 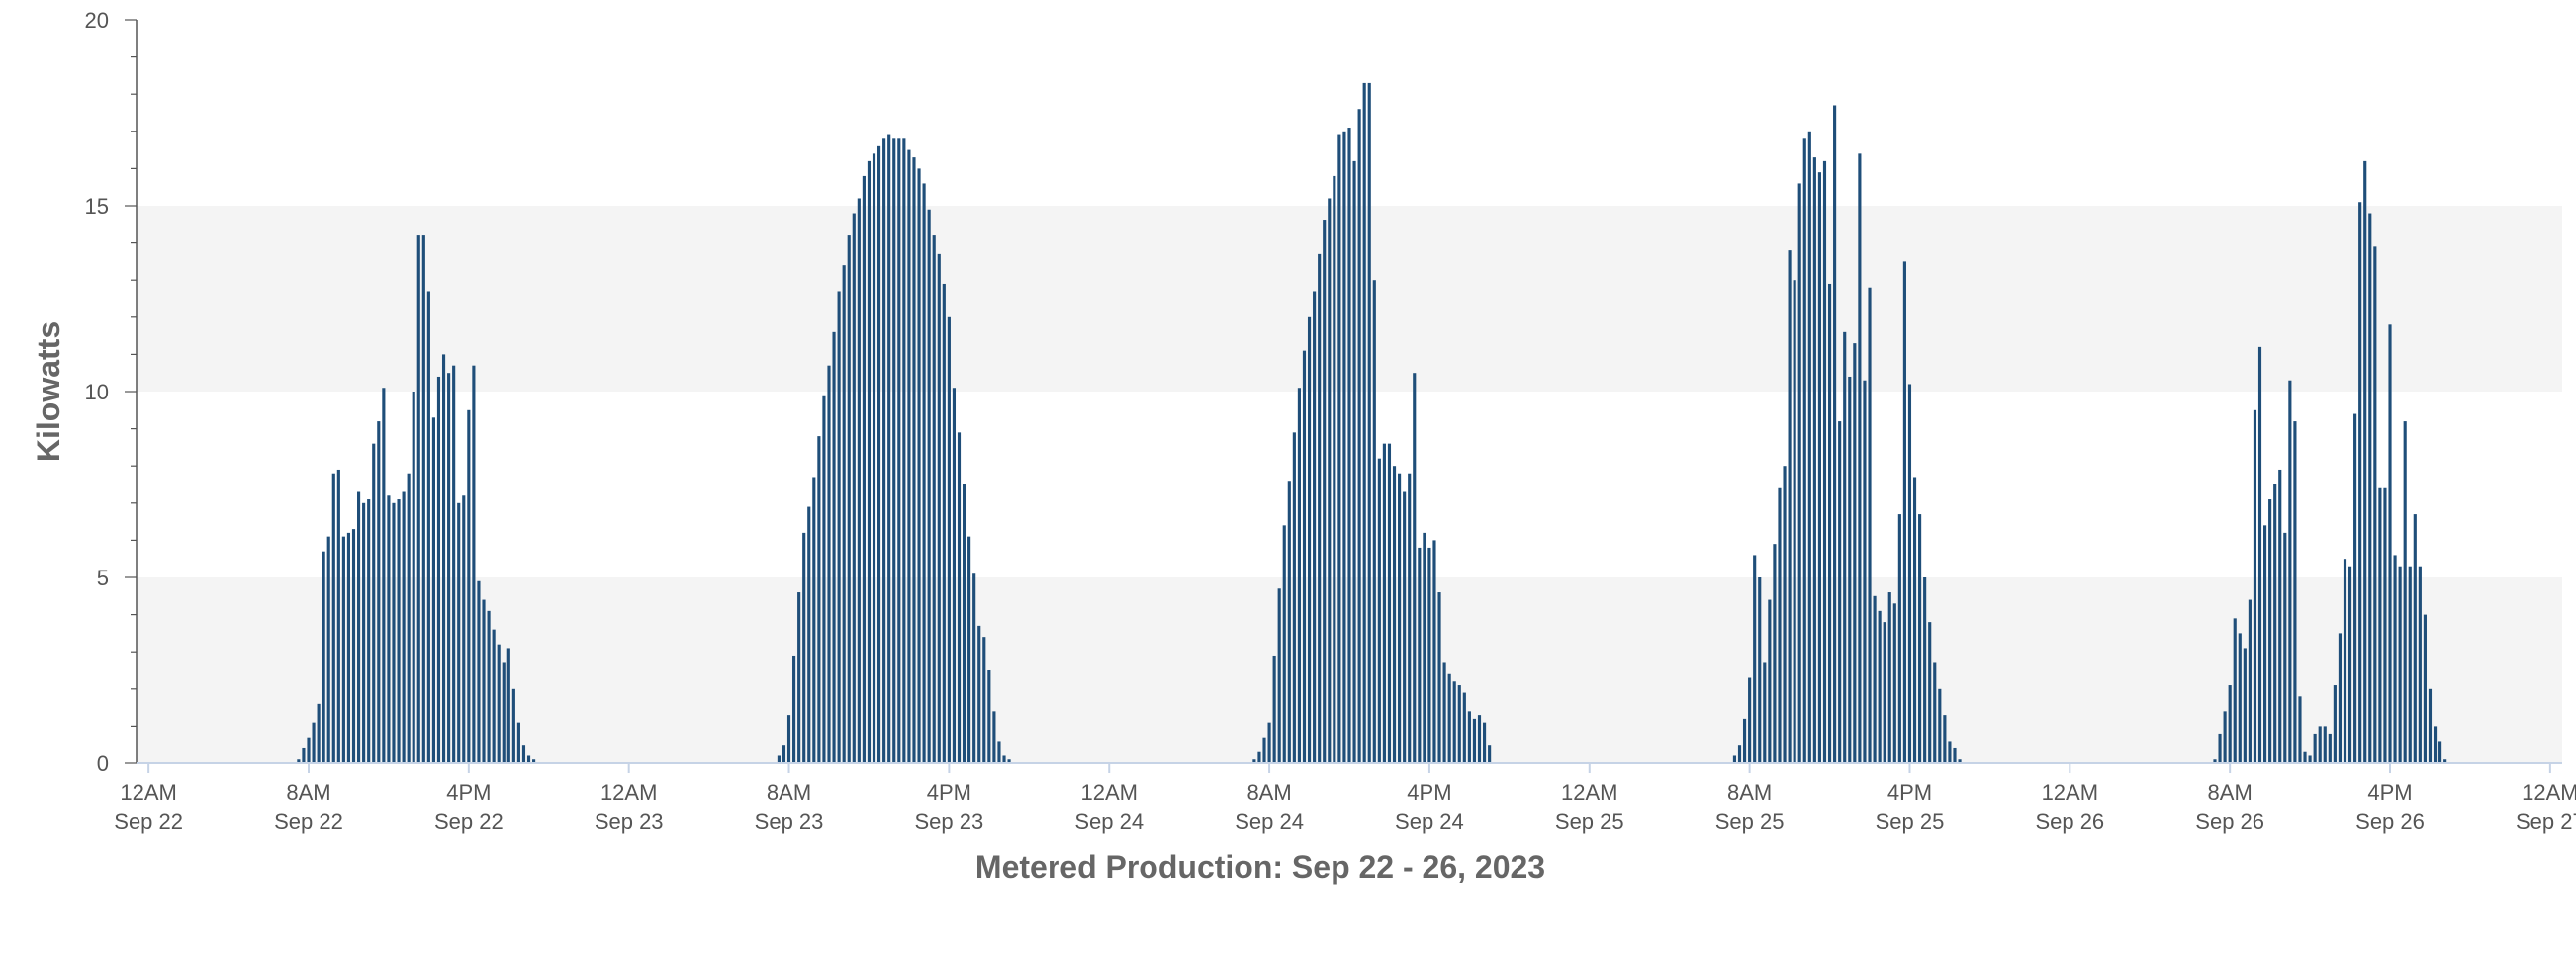 What do you see at coordinates (2546, 821) in the screenshot?
I see `x-tick-label-date: Sep 27` at bounding box center [2546, 821].